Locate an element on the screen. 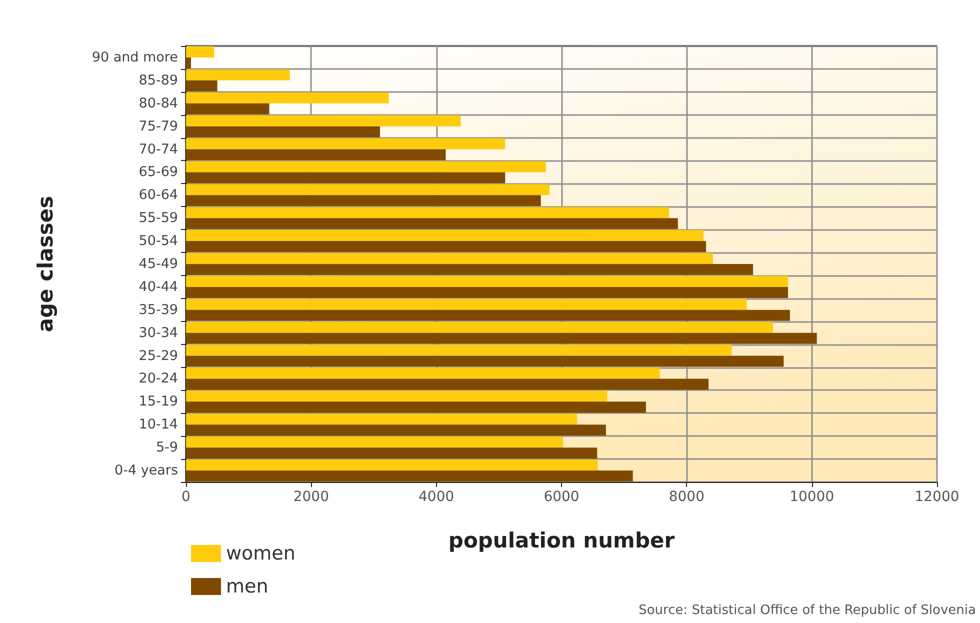  y-tick-label: 5-9 is located at coordinates (167, 448).